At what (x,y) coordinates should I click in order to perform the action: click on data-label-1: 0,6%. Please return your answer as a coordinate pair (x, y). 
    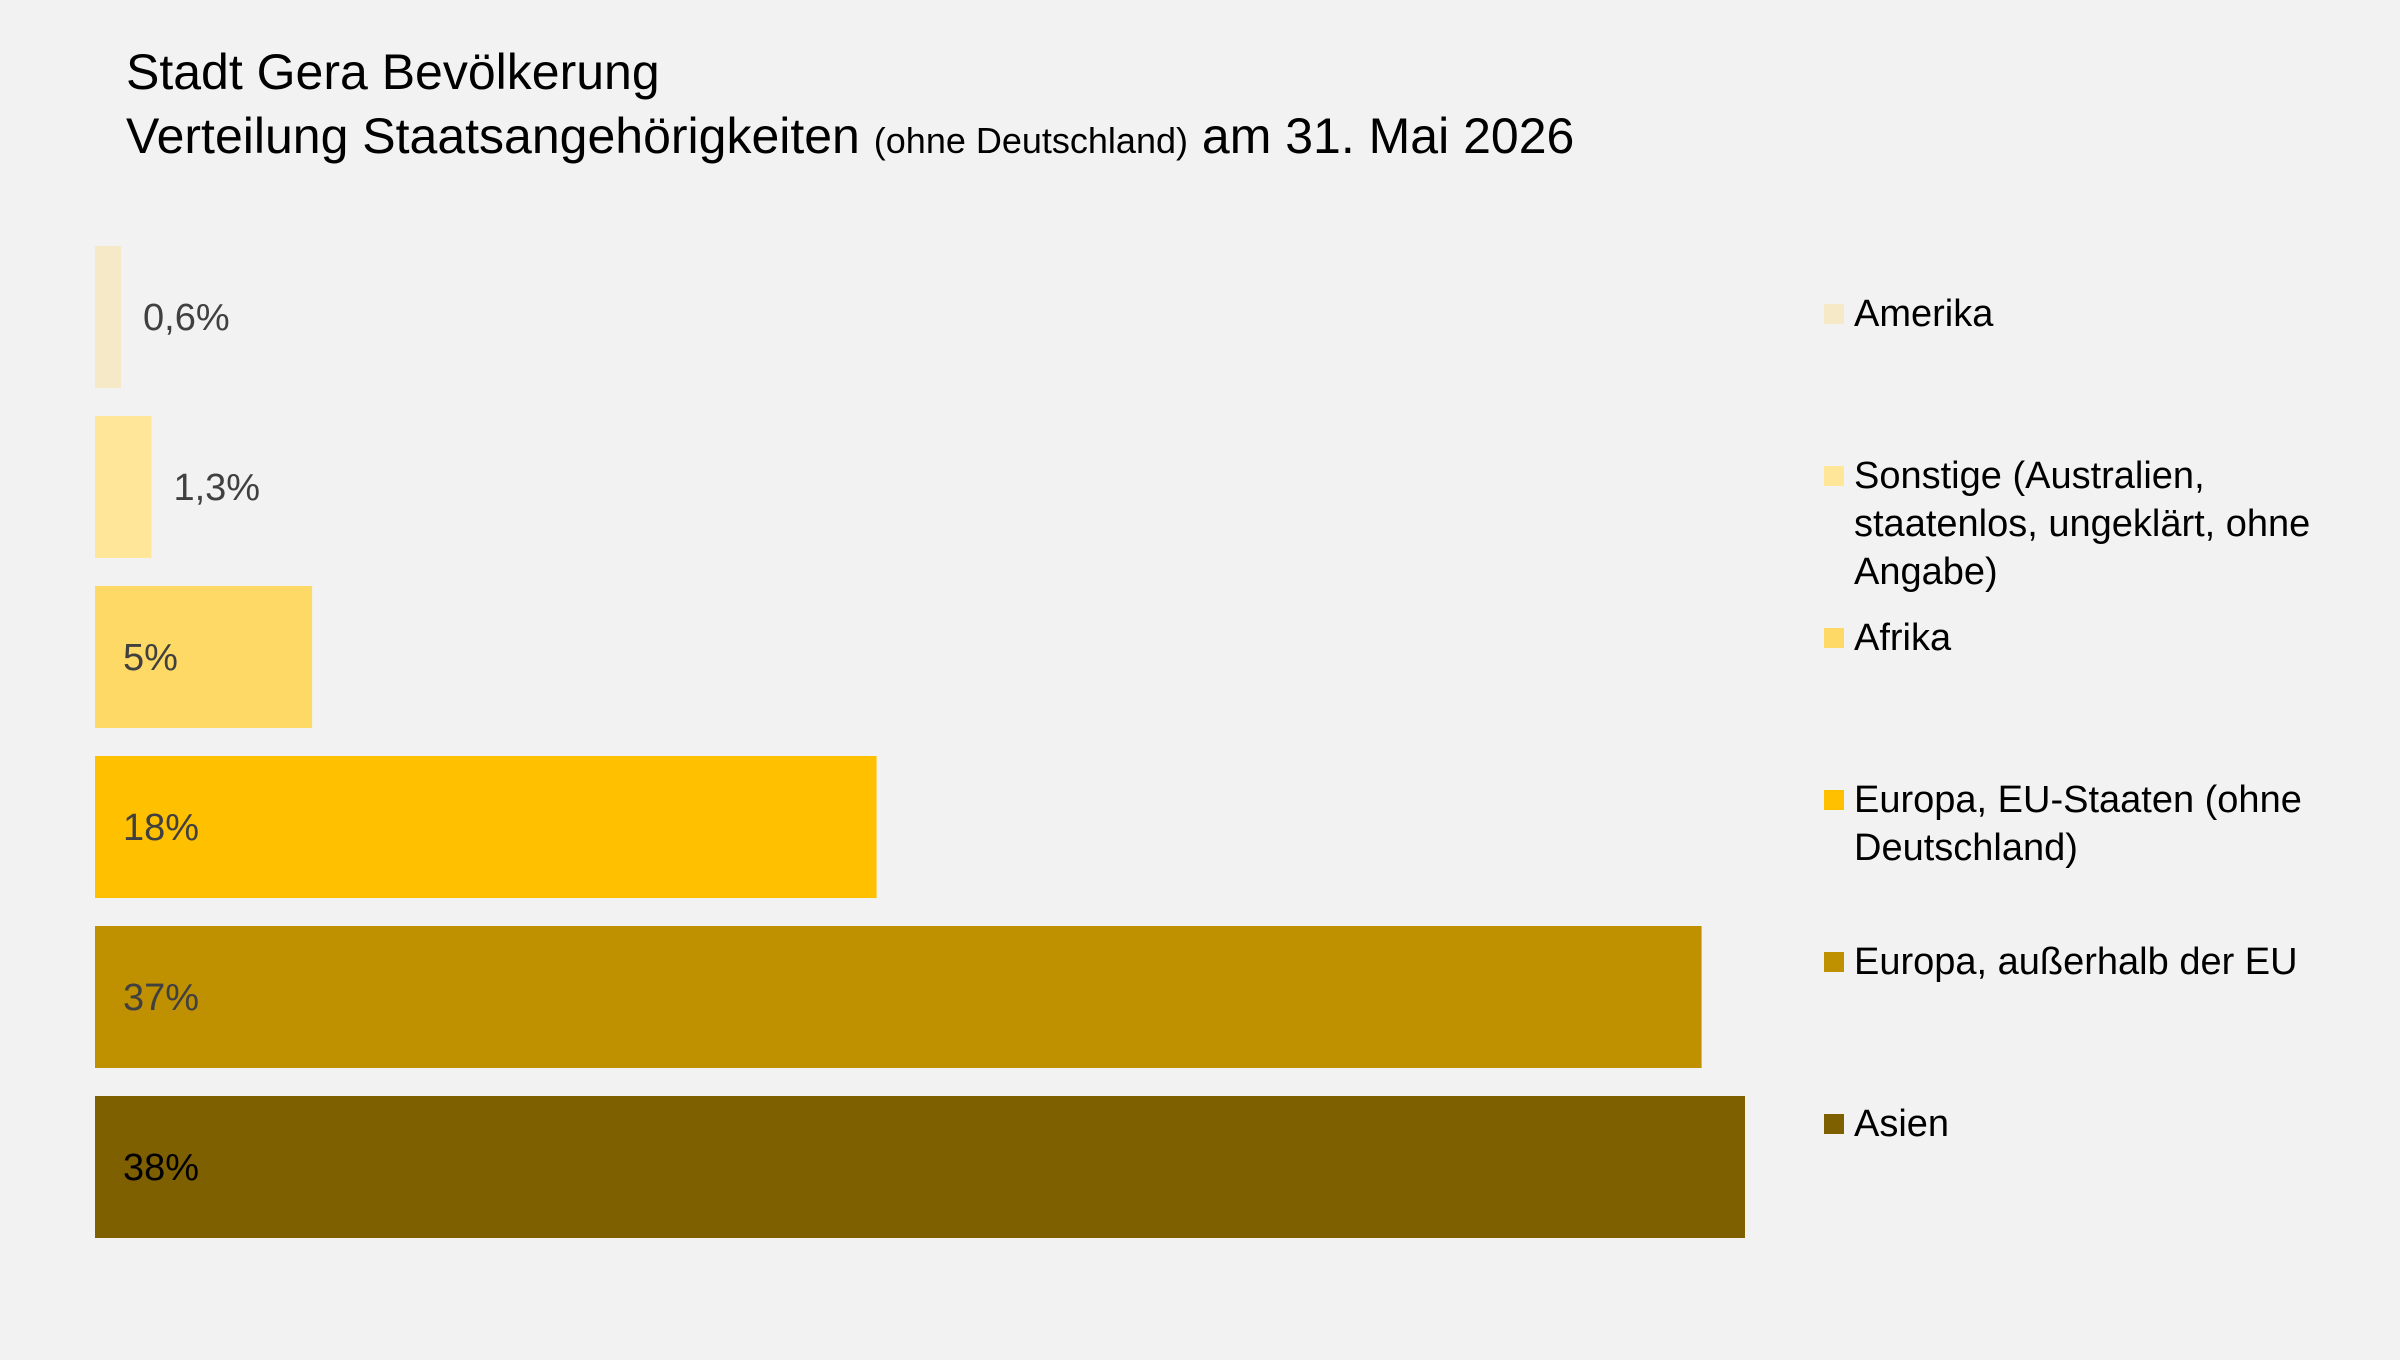
    Looking at the image, I should click on (186, 318).